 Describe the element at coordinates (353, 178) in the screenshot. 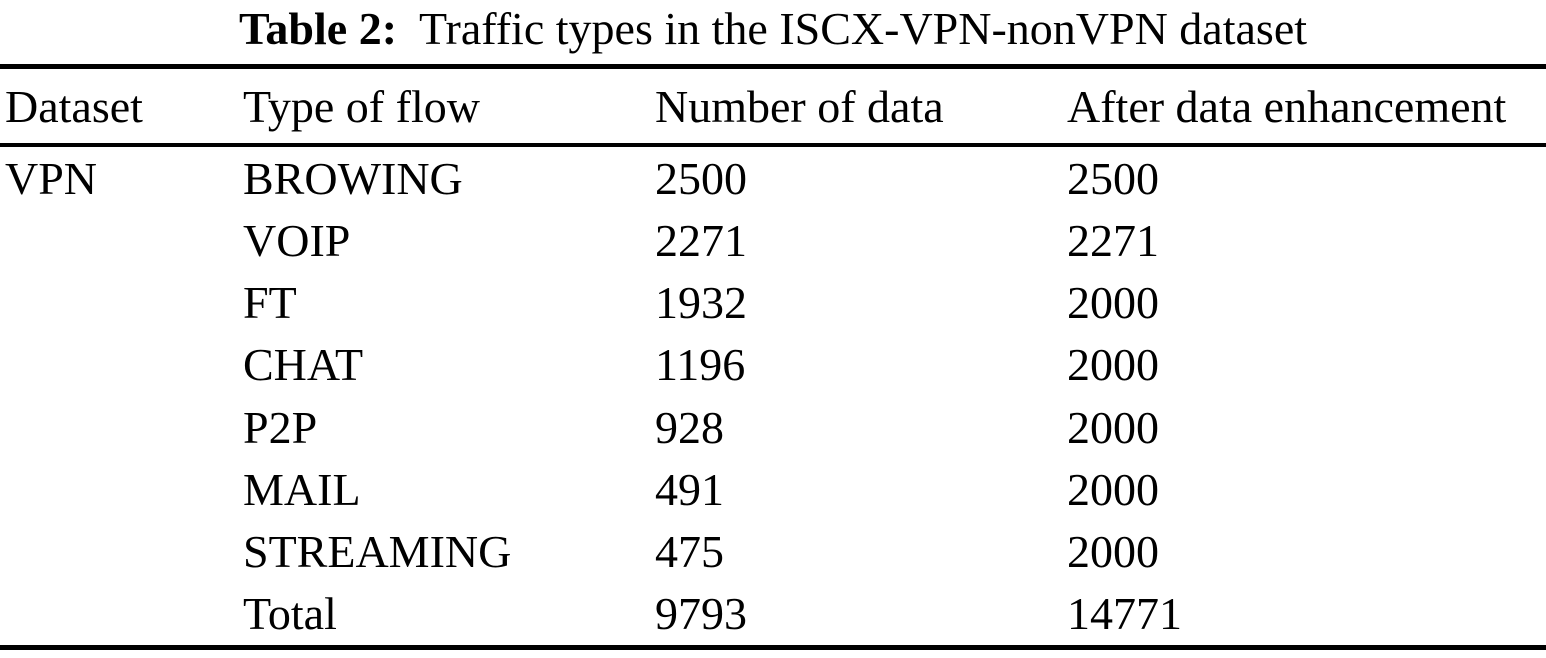

I see `cell-type-of-flow: BROWING` at that location.